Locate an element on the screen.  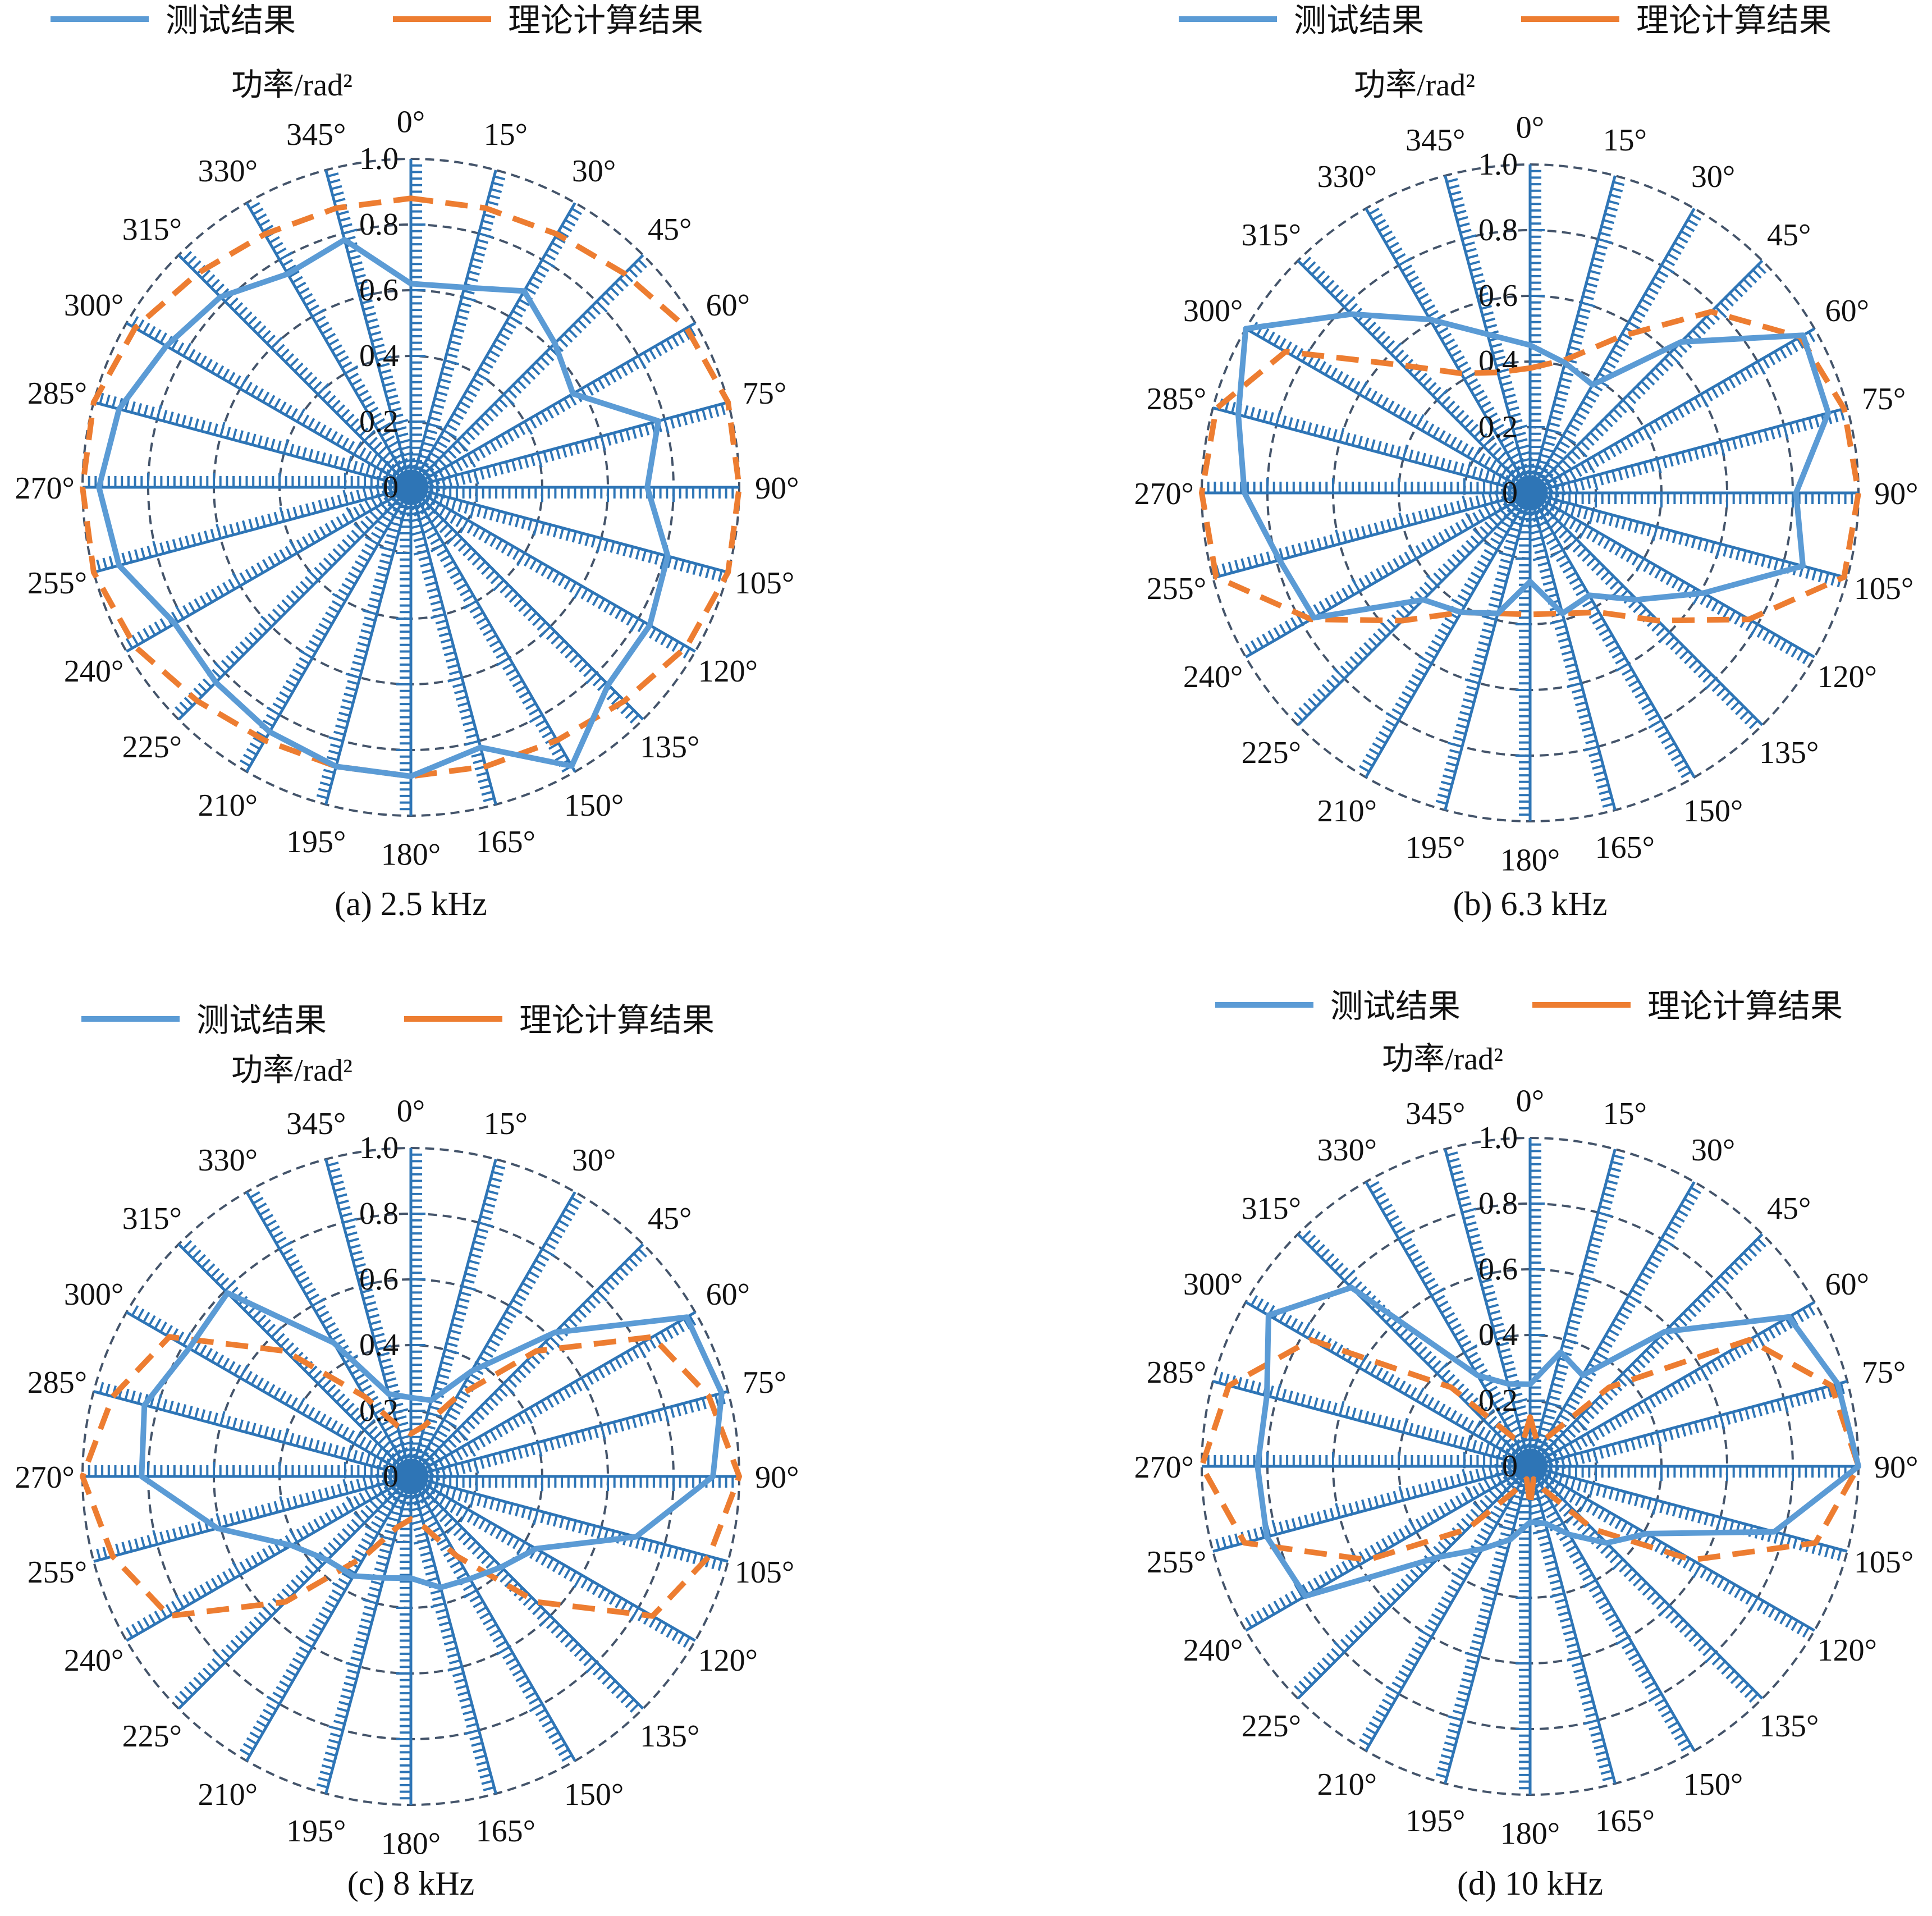
angle-label: 210° is located at coordinates (1347, 812).